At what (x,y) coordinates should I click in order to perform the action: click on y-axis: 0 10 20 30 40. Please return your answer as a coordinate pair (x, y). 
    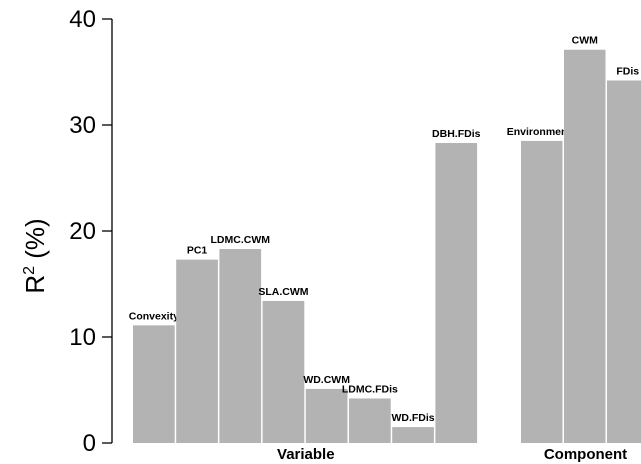
    Looking at the image, I should click on (91, 231).